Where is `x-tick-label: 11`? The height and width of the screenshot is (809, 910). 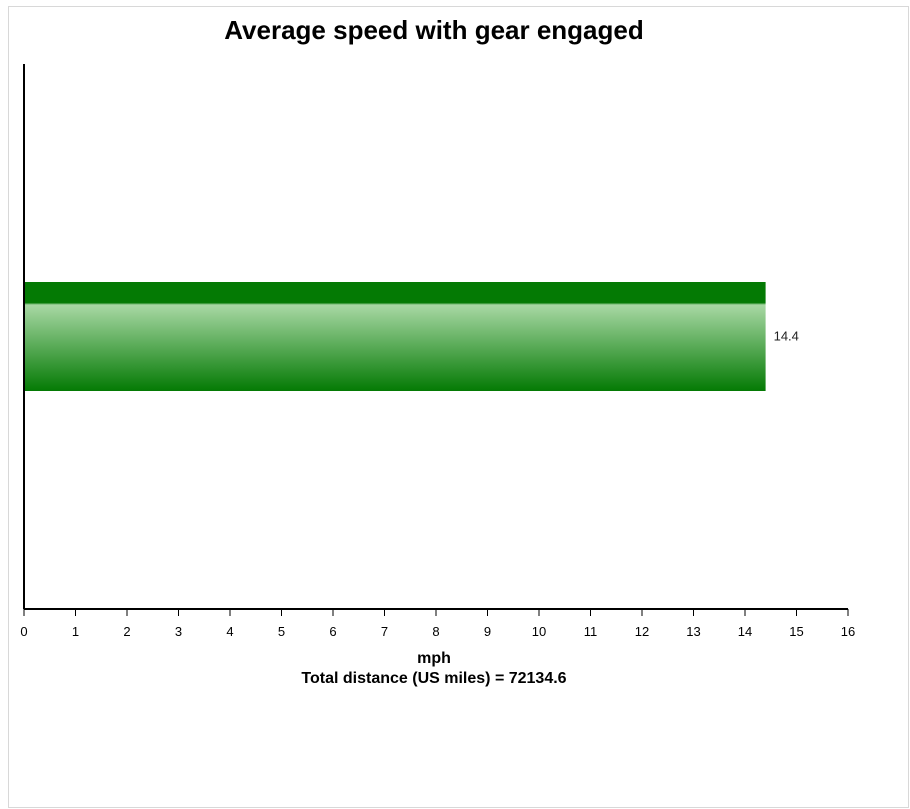
x-tick-label: 11 is located at coordinates (591, 631).